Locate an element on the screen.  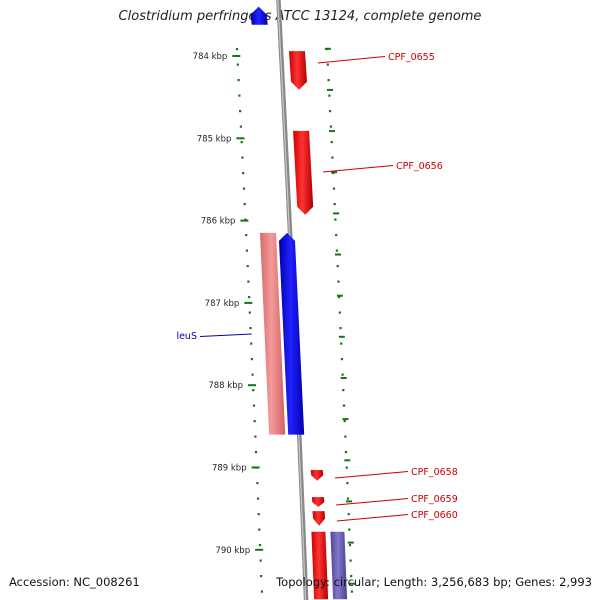
gene-label-CPF_0660: CPF_0660 is located at coordinates (434, 515).